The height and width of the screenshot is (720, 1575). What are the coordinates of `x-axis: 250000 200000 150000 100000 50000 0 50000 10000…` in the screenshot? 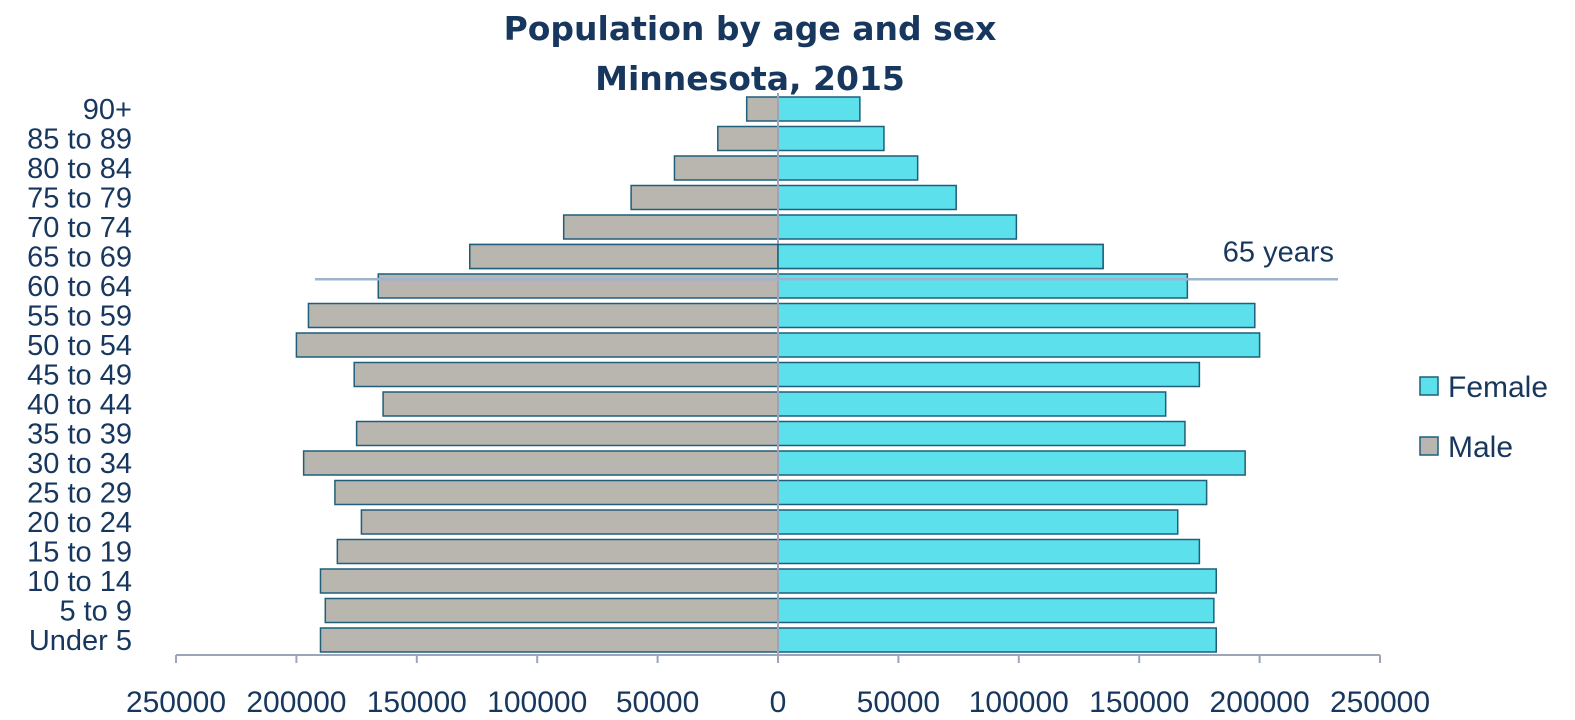 It's located at (778, 686).